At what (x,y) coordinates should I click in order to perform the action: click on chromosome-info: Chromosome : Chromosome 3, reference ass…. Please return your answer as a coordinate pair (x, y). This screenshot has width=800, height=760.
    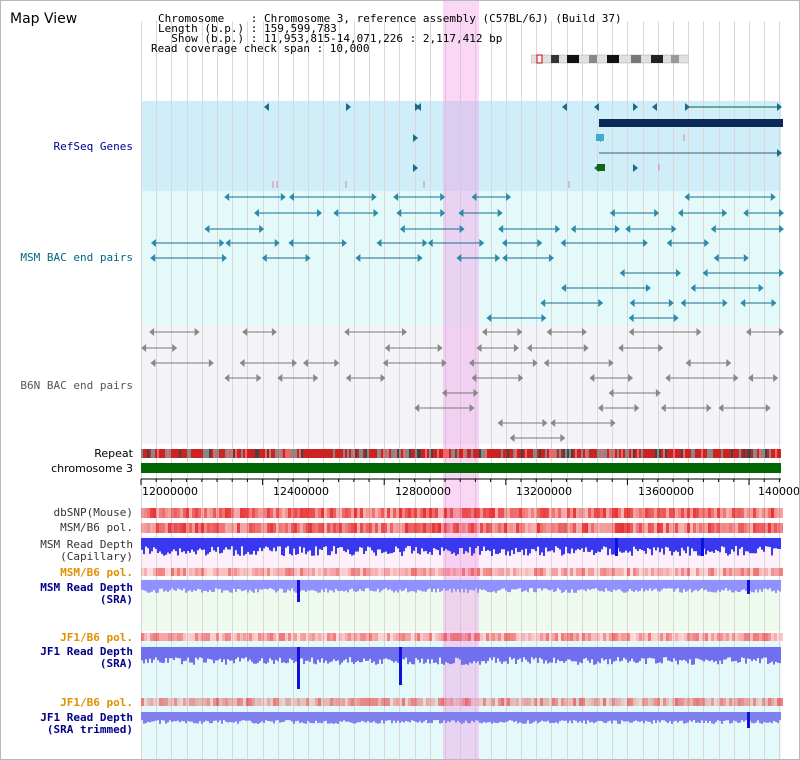
    Looking at the image, I should click on (390, 18).